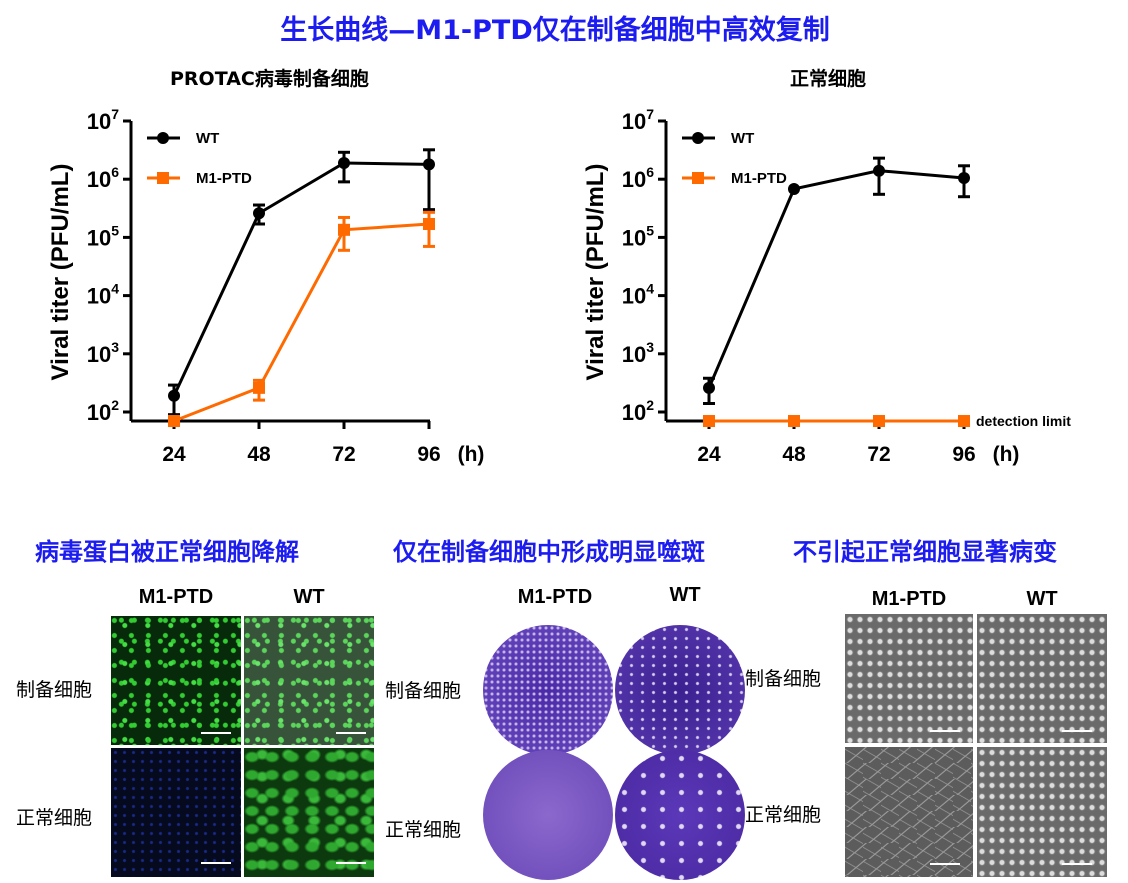 The width and height of the screenshot is (1128, 883). Describe the element at coordinates (828, 79) in the screenshot. I see `chart-title-right: 正常细胞` at that location.